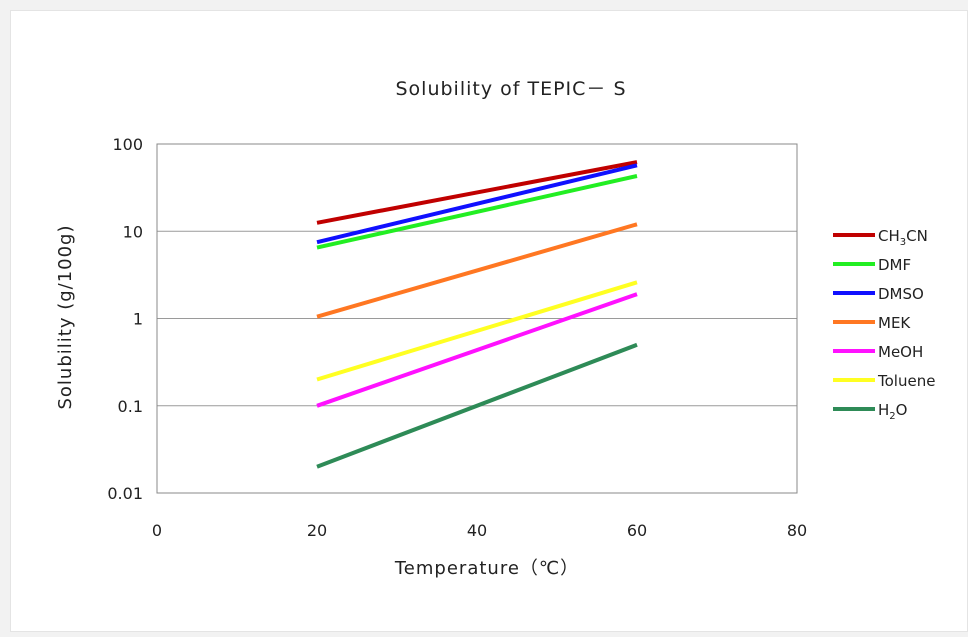  I want to click on y-tick-label: 10, so click(133, 231).